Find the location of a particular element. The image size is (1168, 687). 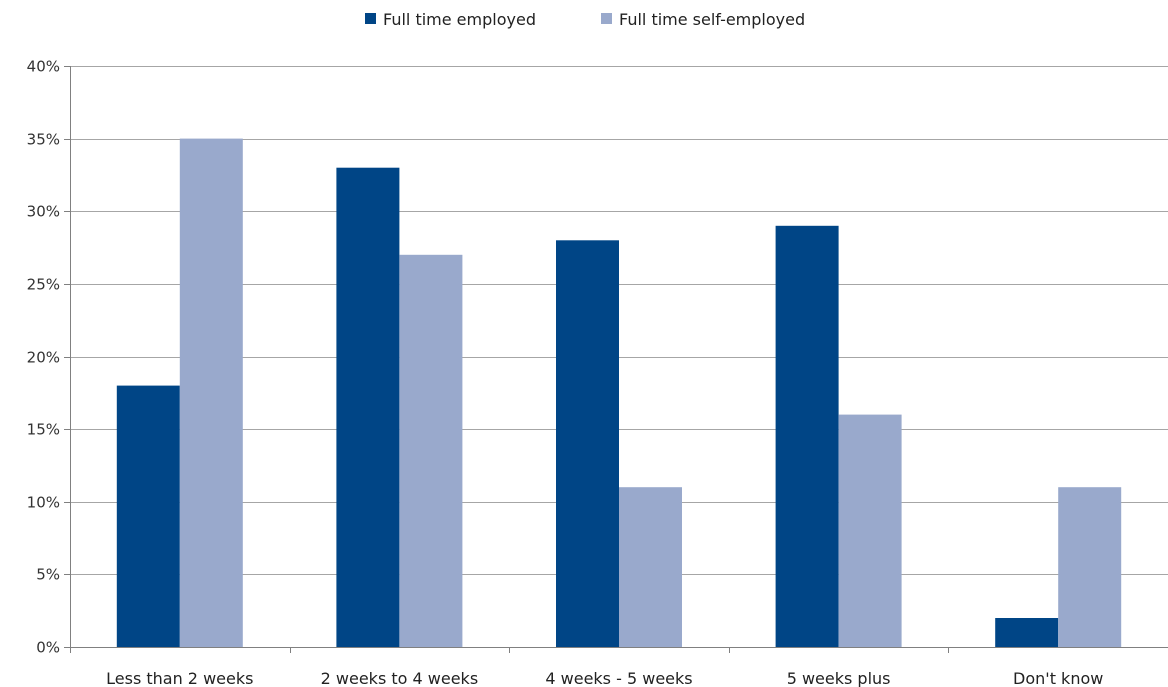

y-tick-label: 10% is located at coordinates (43, 503).